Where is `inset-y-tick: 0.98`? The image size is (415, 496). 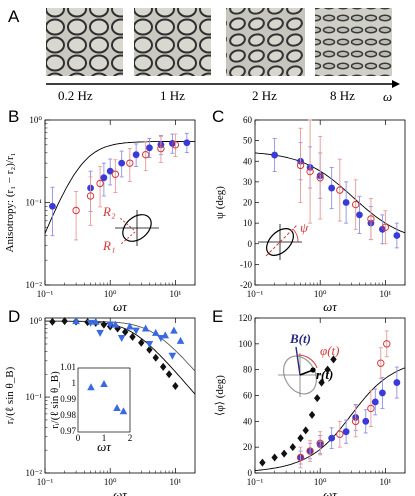
inset-y-tick: 0.98 is located at coordinates (68, 415).